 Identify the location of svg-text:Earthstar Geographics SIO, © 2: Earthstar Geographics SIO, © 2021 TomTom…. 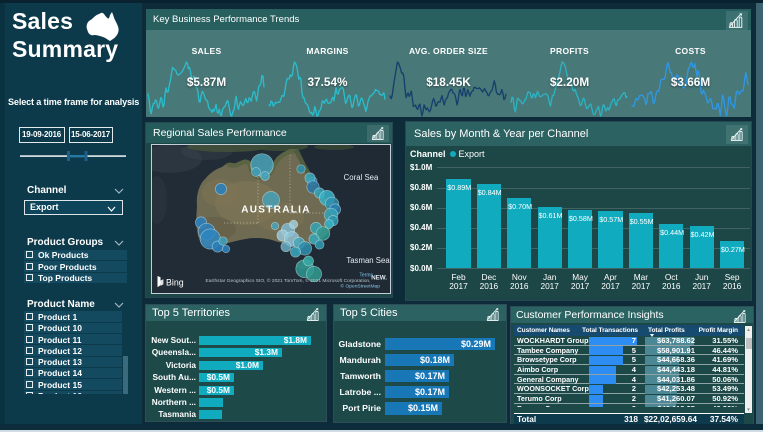
(287, 280).